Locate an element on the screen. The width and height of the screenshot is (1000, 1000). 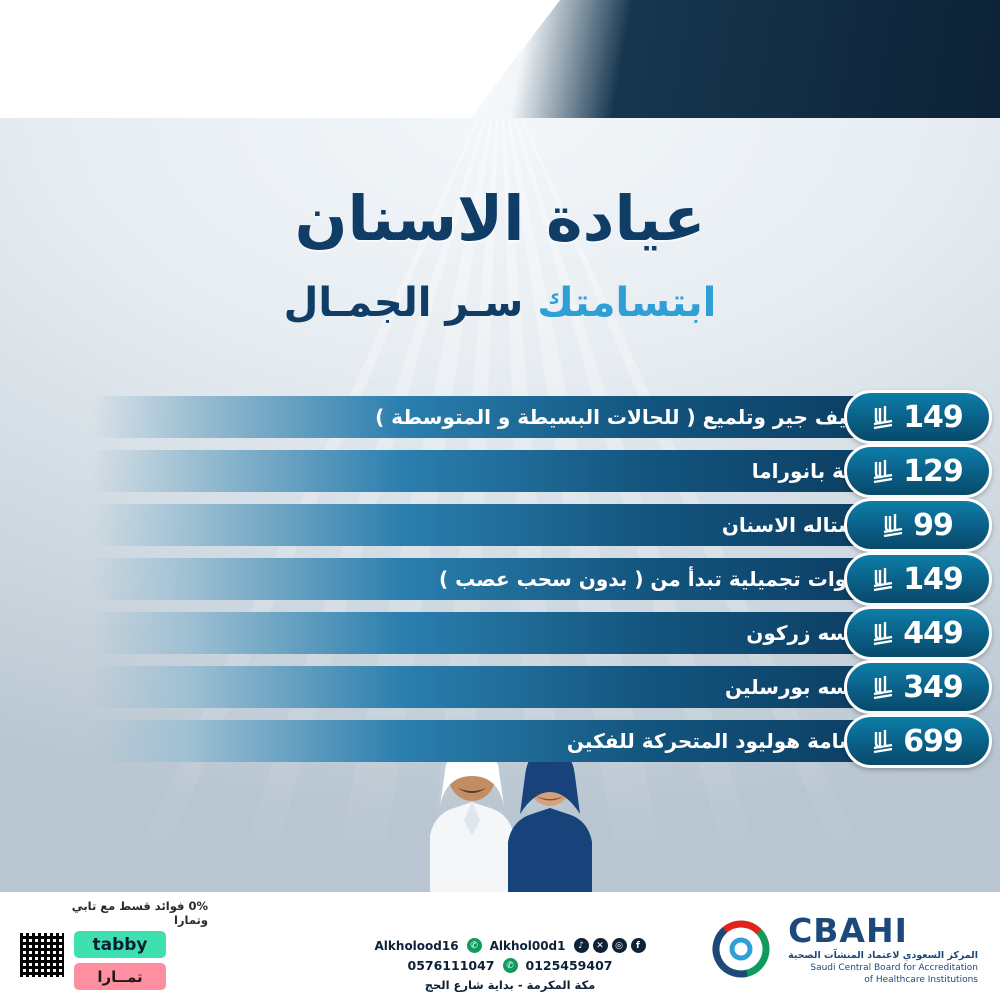
cbahi-title: CBAHI is located at coordinates (848, 930).